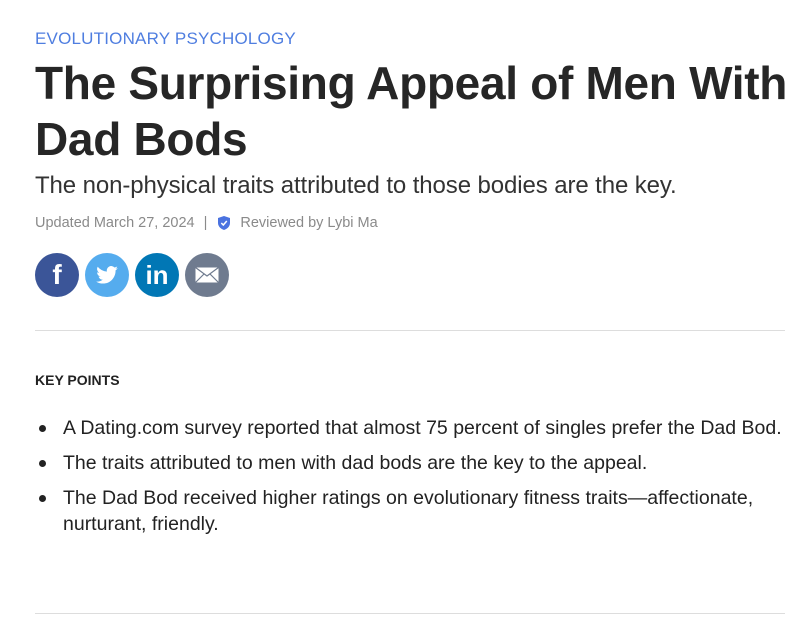 The width and height of the screenshot is (796, 619). Describe the element at coordinates (165, 38) in the screenshot. I see `topic-link: EVOLUTIONARY PSYCHOLOGY` at that location.